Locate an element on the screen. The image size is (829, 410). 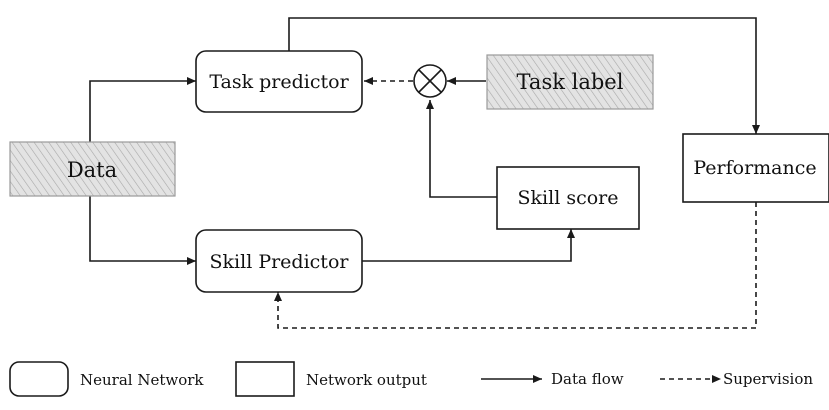
node-performance: Performance is located at coordinates (755, 168).